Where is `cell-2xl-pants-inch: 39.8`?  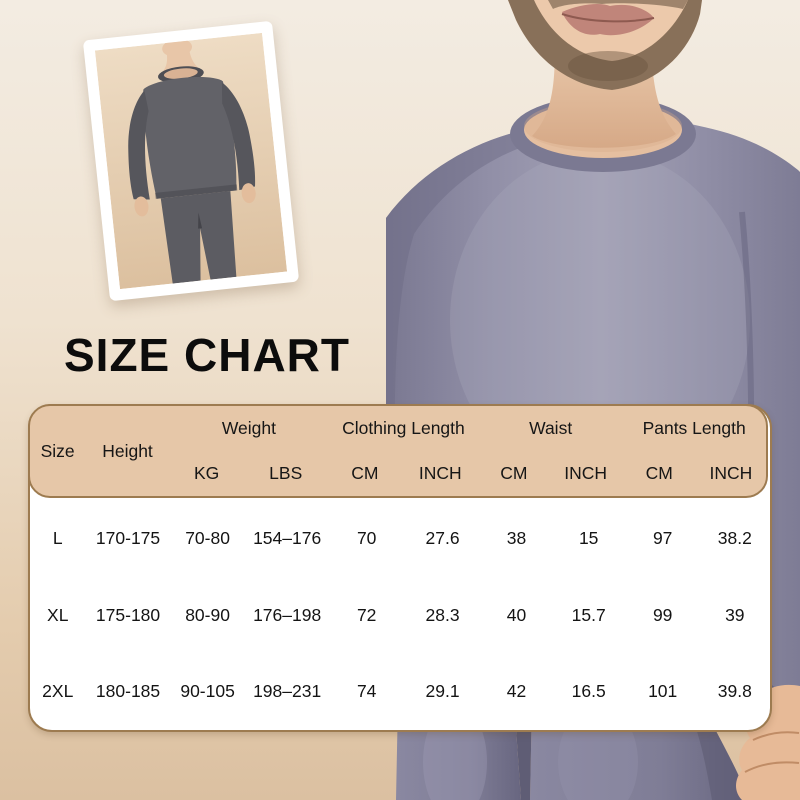
cell-2xl-pants-inch: 39.8 is located at coordinates (734, 691).